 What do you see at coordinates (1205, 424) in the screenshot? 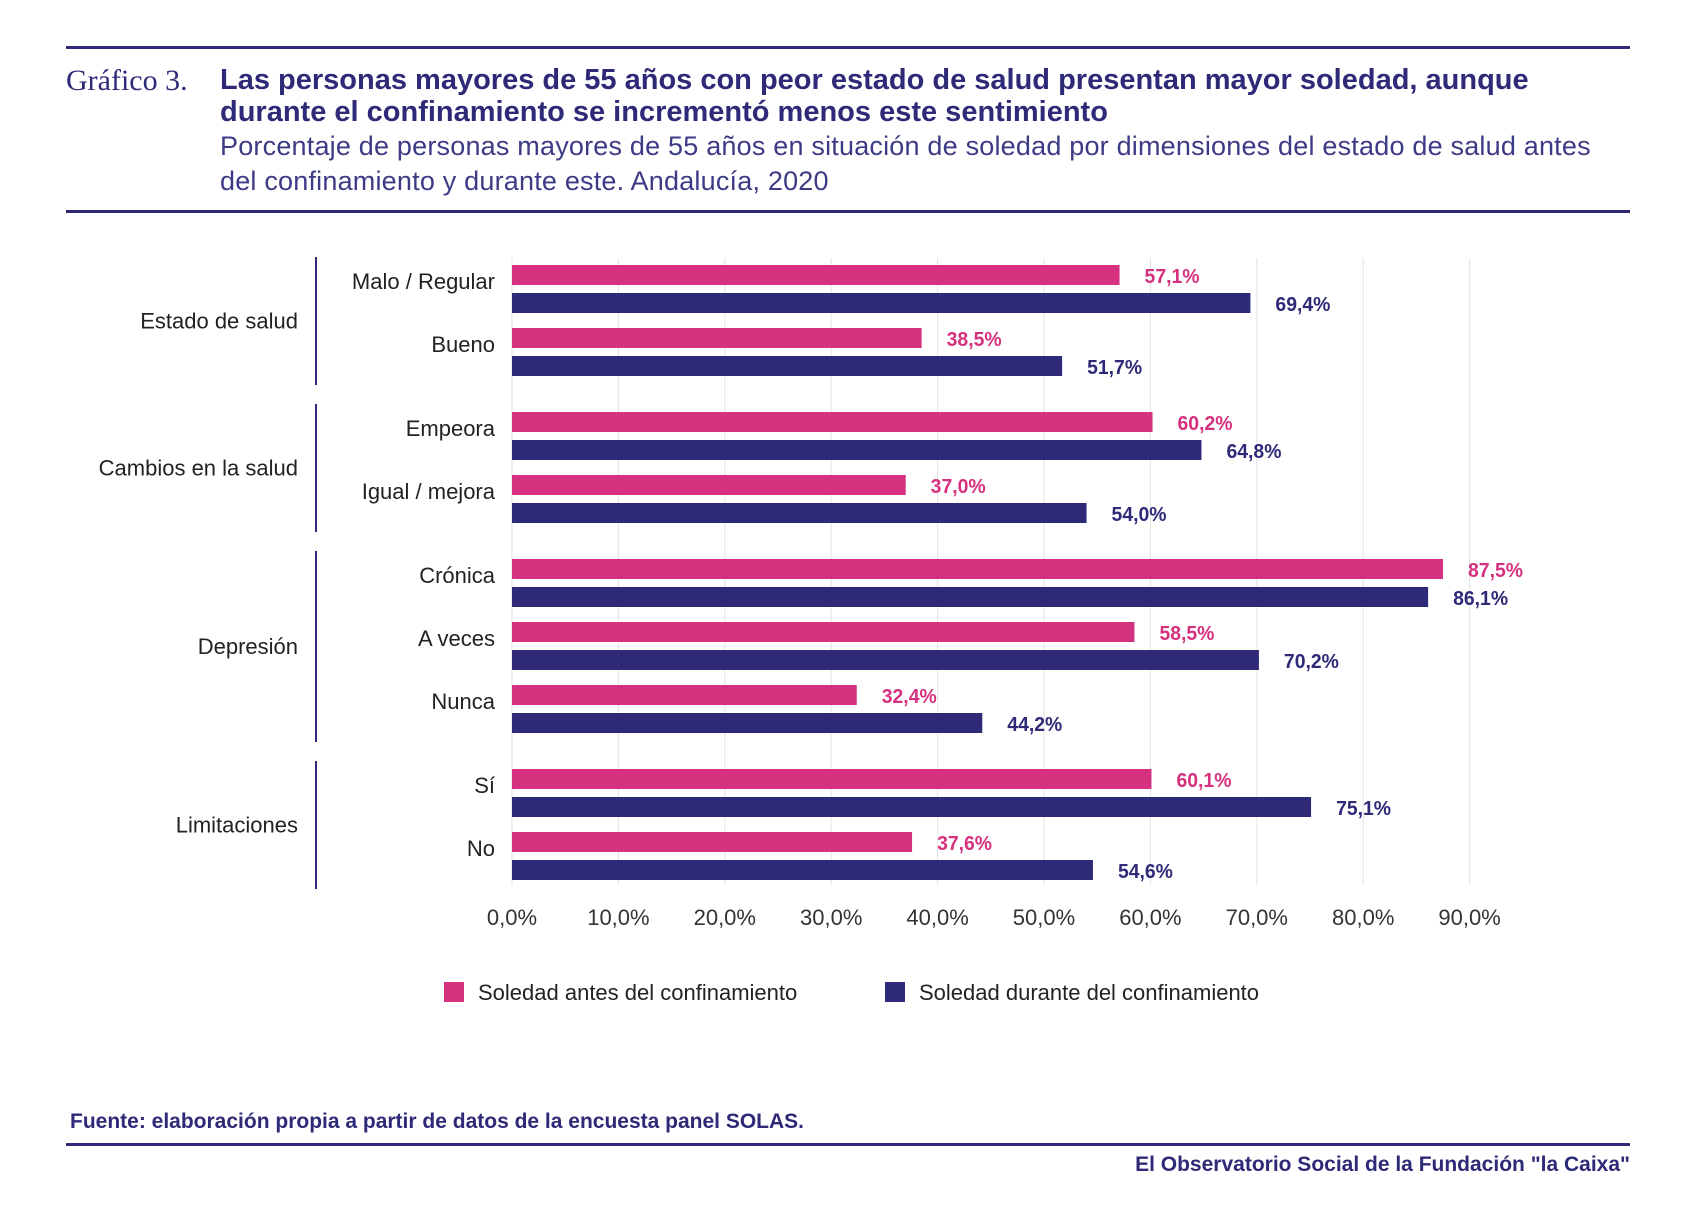
I see `data-label-before: 60,2%` at bounding box center [1205, 424].